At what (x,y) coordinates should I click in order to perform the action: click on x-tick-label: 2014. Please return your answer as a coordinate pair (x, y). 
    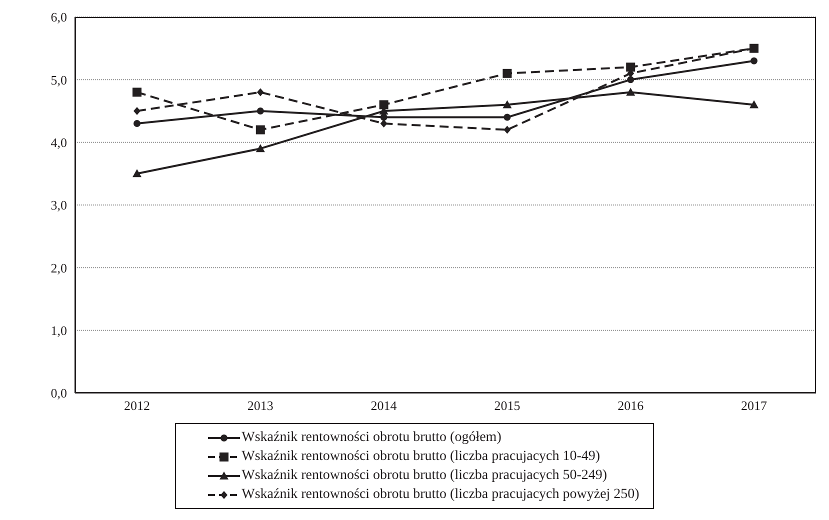
    Looking at the image, I should click on (384, 406).